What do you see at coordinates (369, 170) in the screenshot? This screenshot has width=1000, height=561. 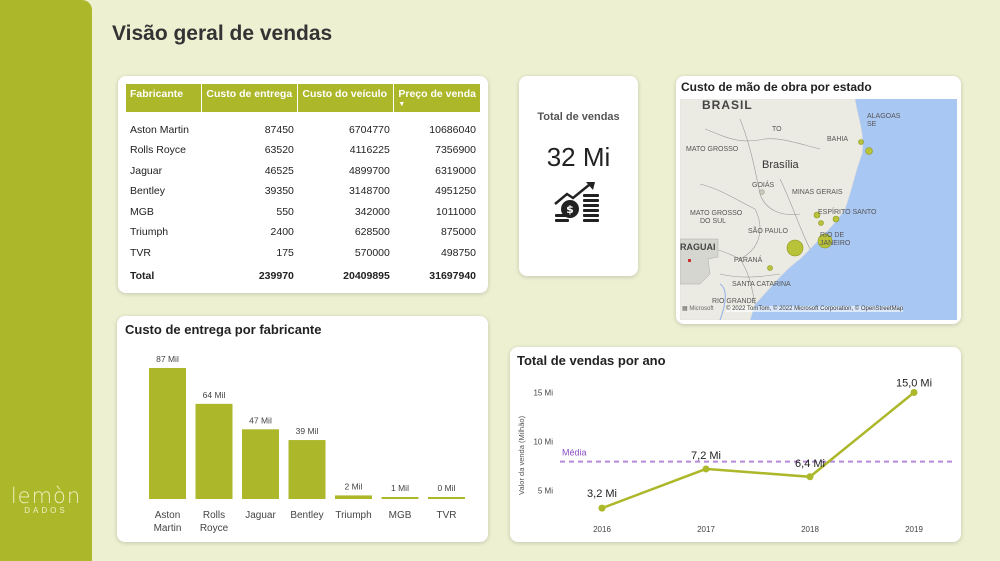 I see `table-cell-value: 4899700` at bounding box center [369, 170].